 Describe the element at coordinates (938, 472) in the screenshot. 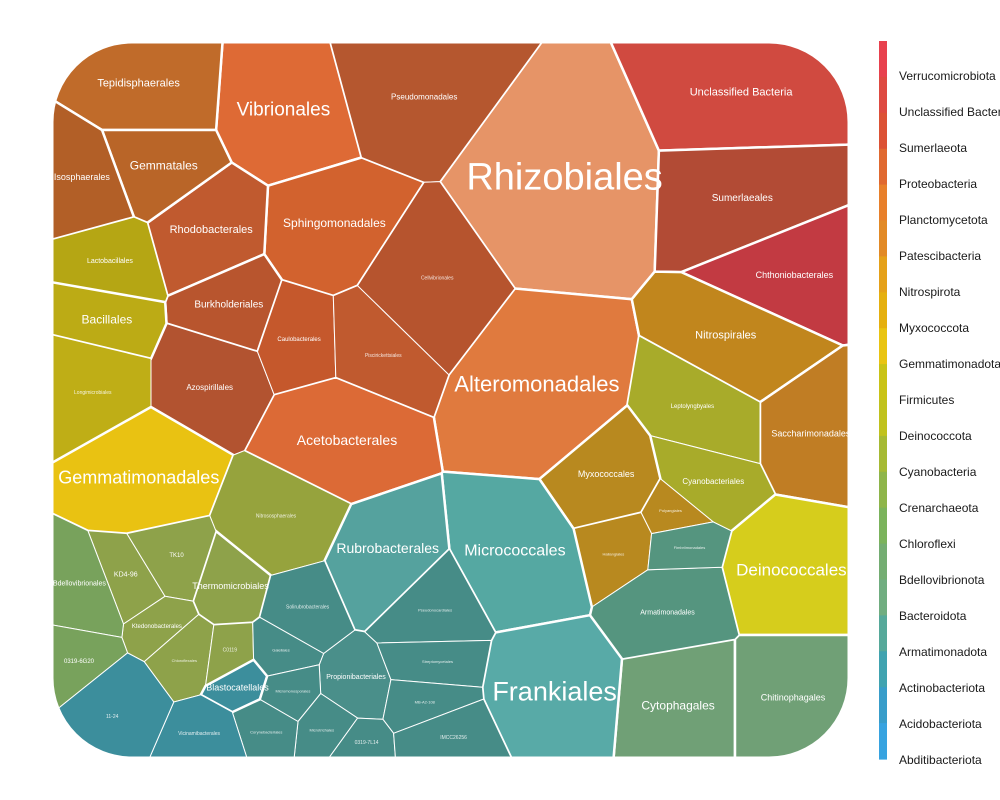

I see `legend-label-cyanobacteria: Cyanobacteria` at that location.